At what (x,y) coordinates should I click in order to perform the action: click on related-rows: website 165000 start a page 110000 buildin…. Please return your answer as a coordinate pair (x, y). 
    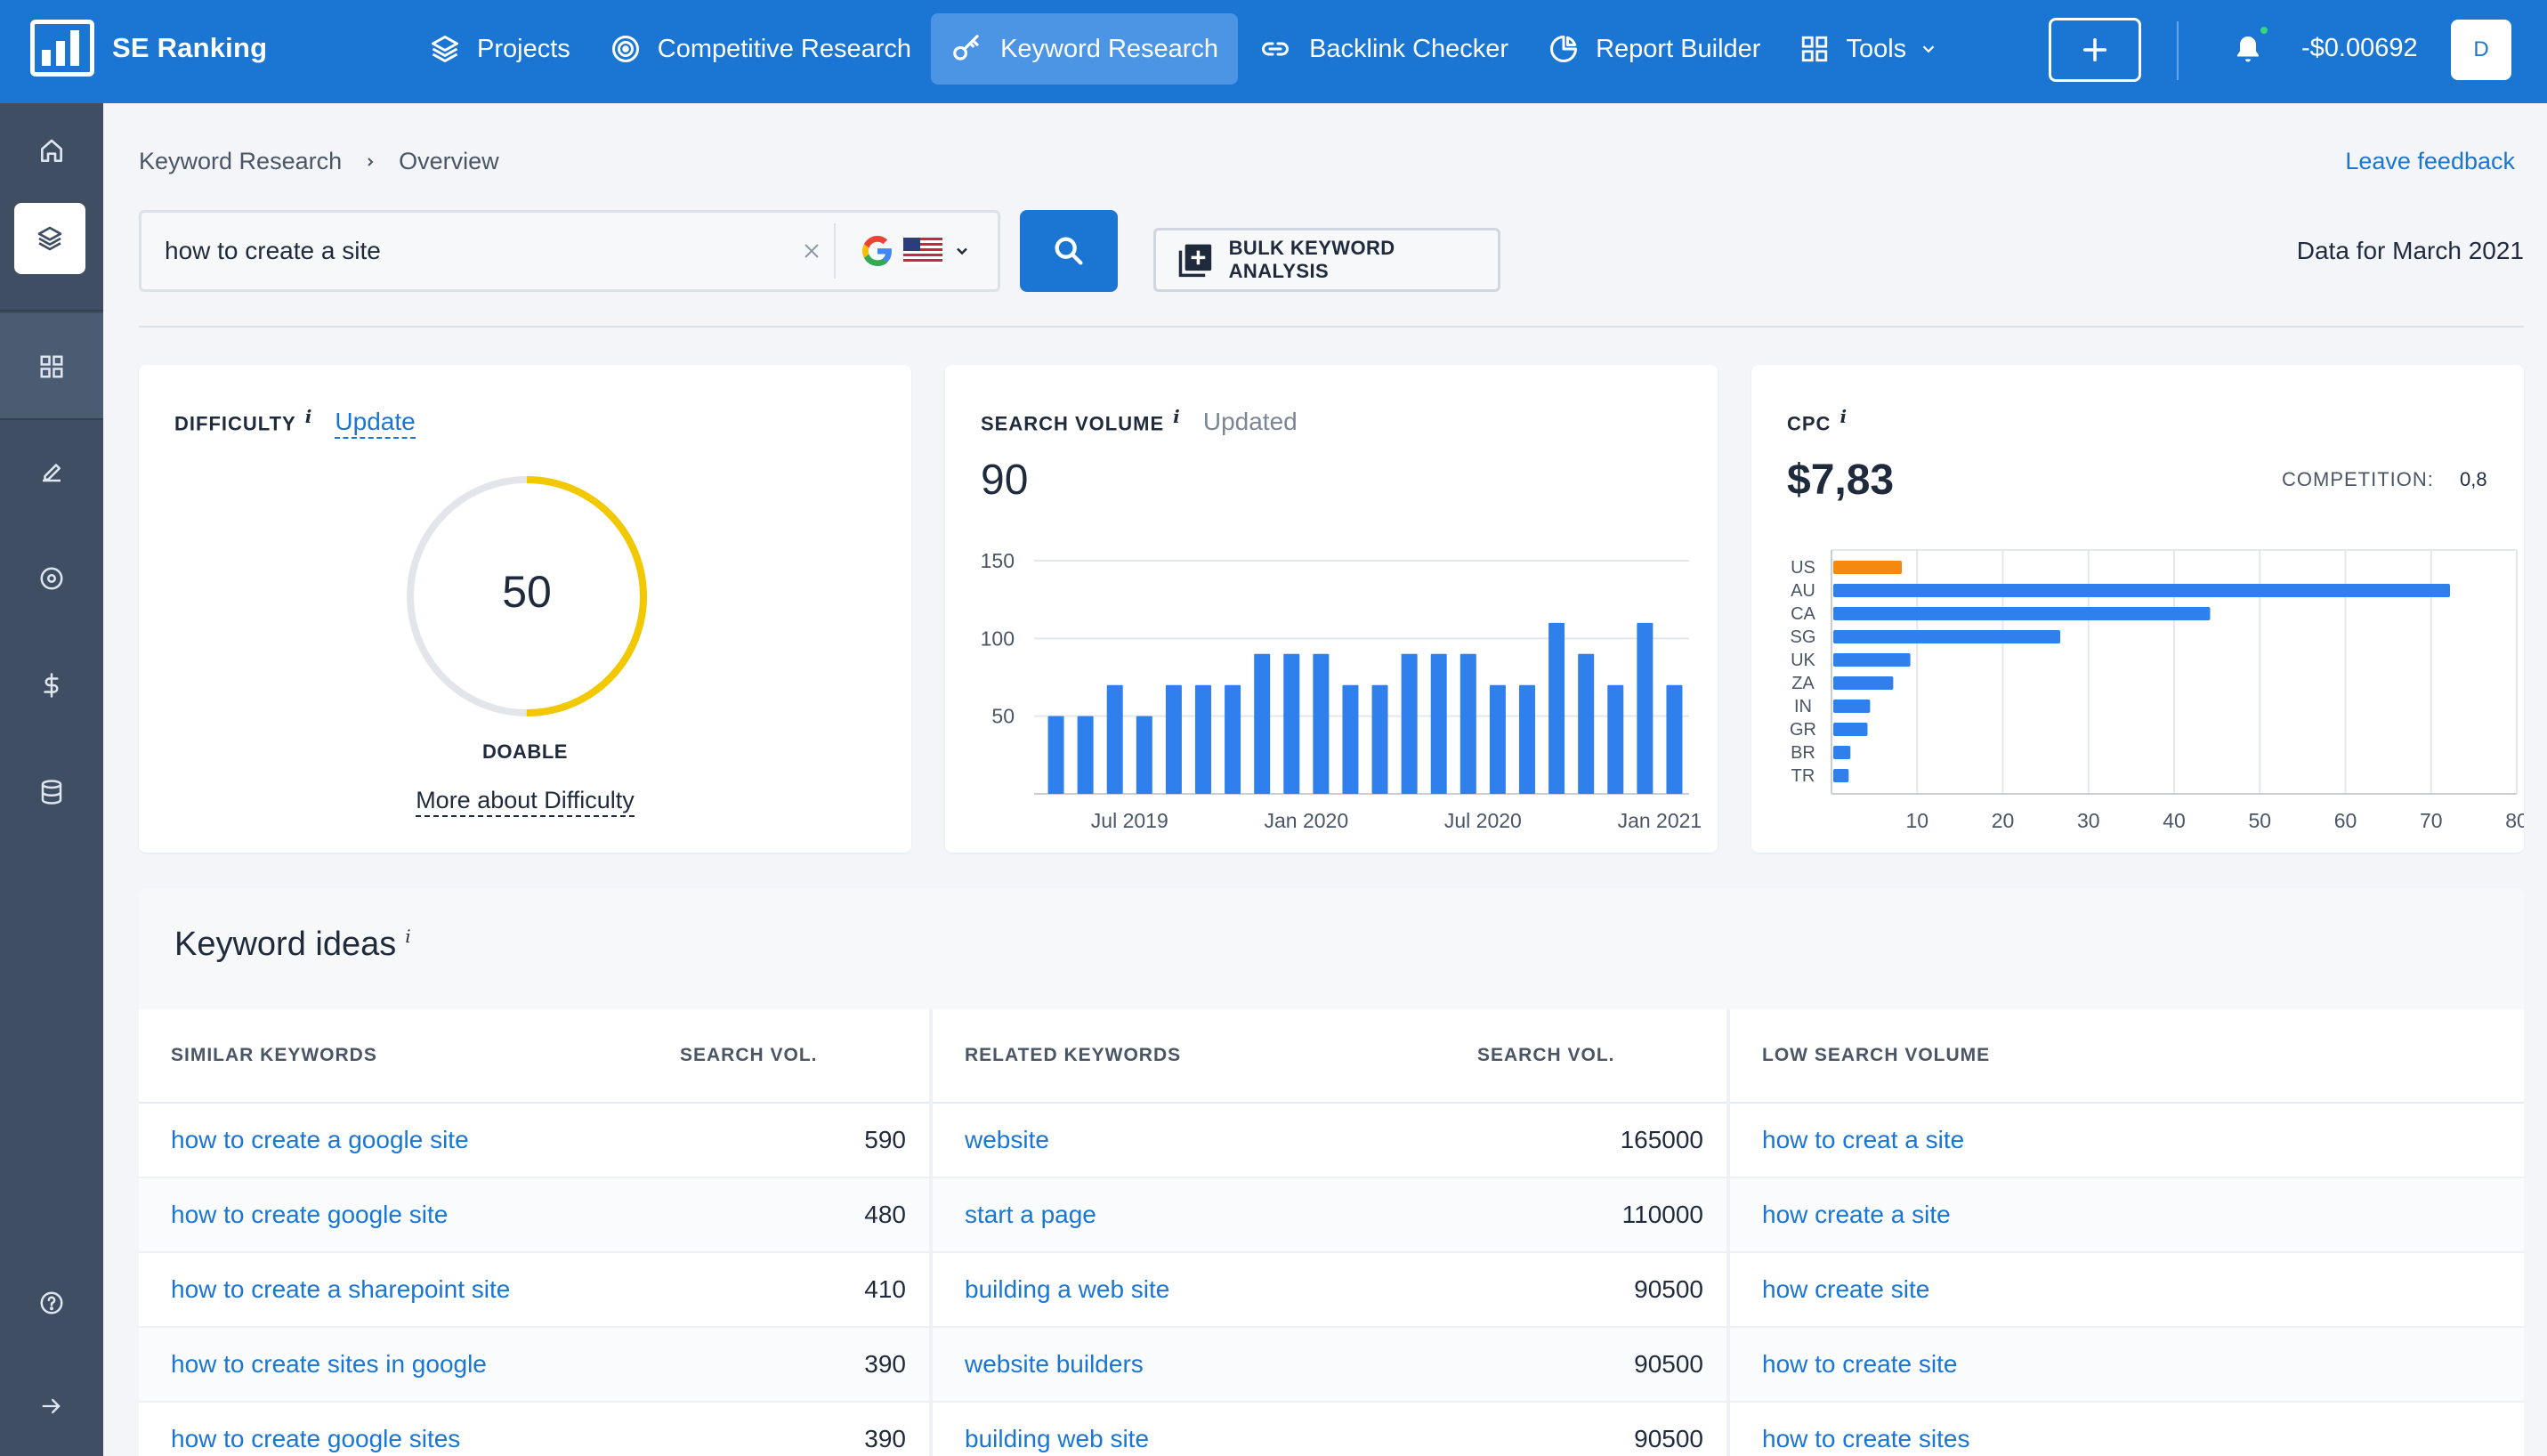
    Looking at the image, I should click on (1329, 1280).